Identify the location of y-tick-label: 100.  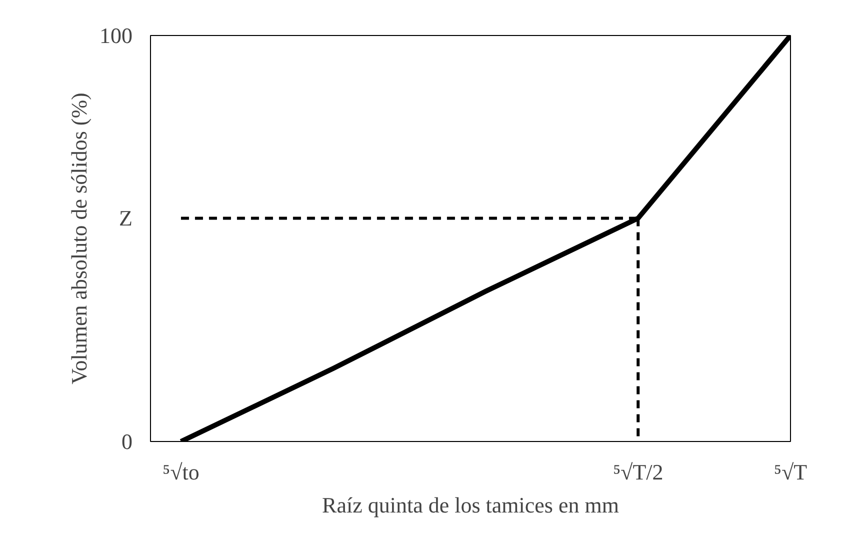
(116, 35).